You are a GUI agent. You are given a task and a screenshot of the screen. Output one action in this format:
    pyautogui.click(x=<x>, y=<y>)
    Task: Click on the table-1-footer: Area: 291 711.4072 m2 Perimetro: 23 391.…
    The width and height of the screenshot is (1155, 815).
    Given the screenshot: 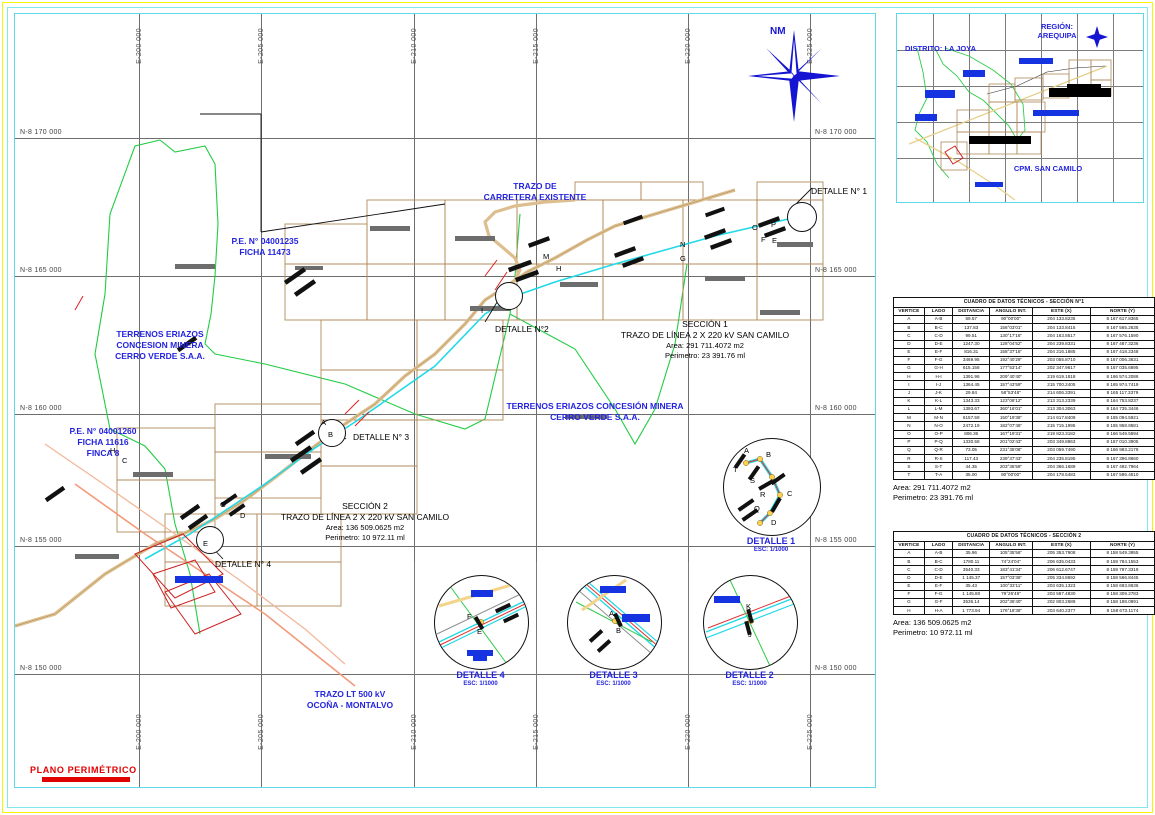 What is the action you would take?
    pyautogui.click(x=1024, y=493)
    